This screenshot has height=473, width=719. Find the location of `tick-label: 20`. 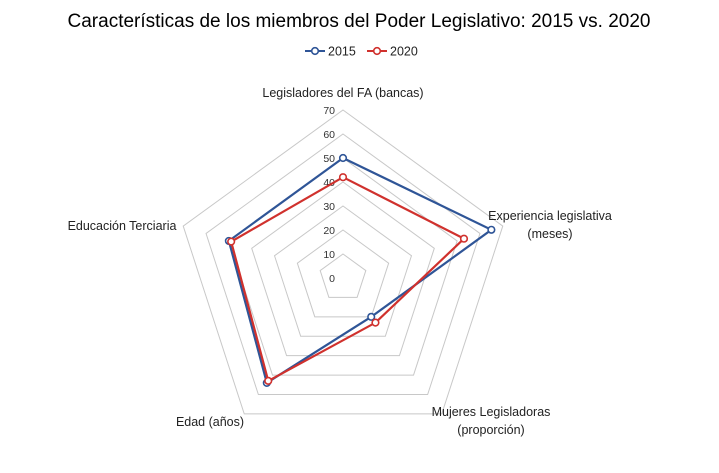

tick-label: 20 is located at coordinates (329, 231).